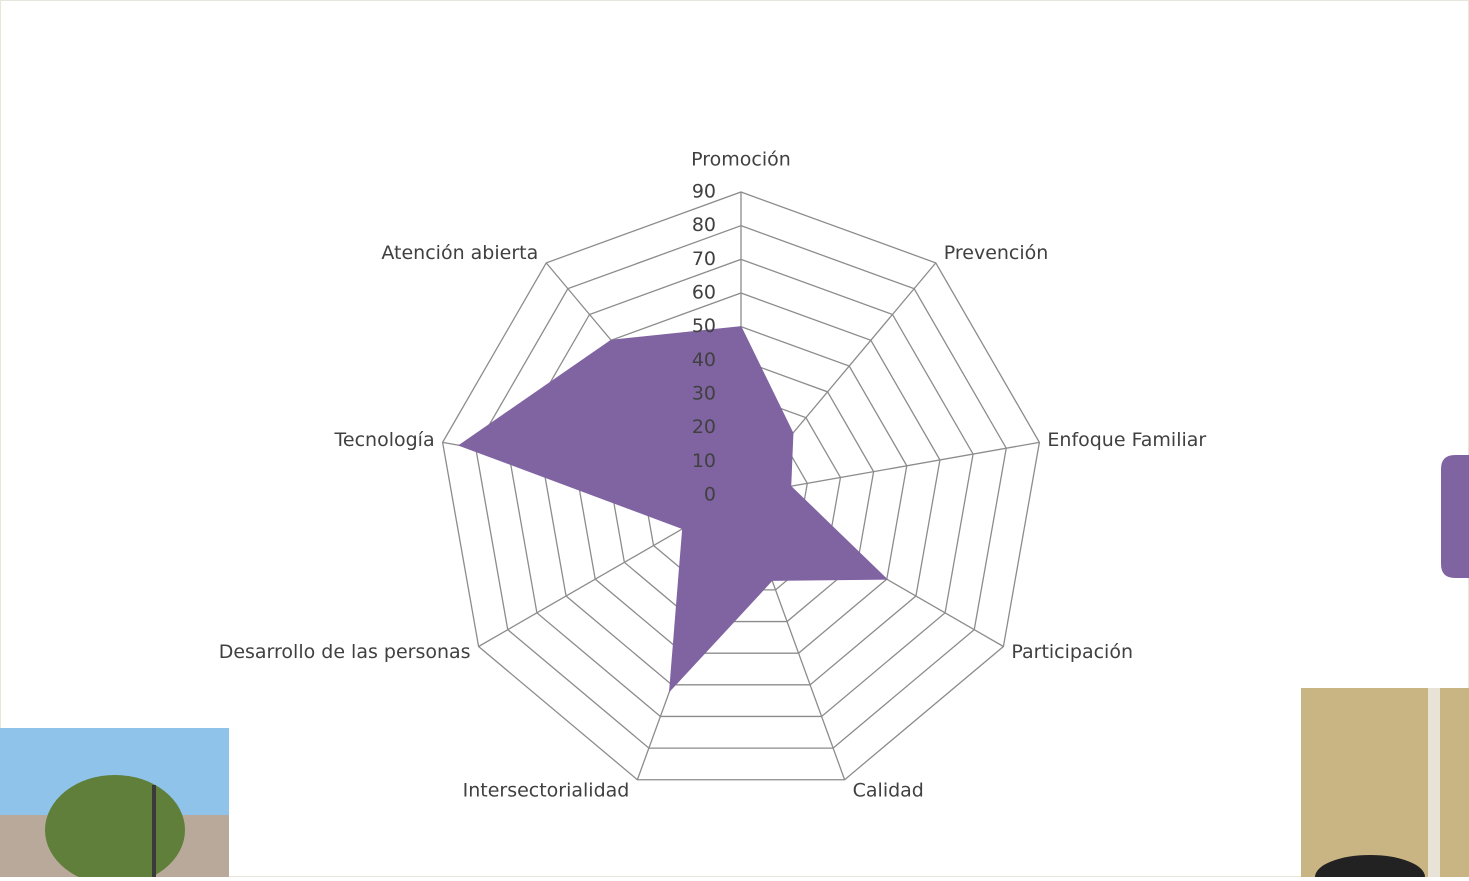  I want to click on category-label: Atención abierta, so click(459, 253).